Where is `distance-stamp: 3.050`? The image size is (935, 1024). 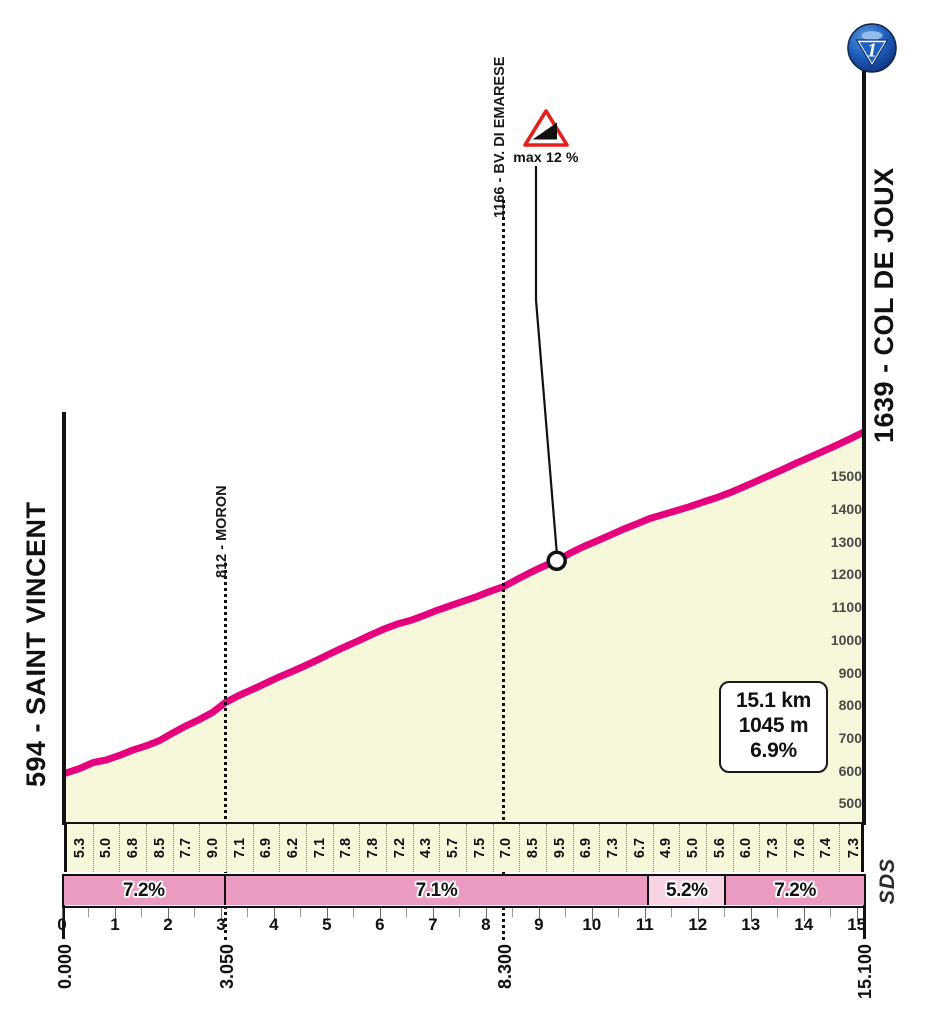 distance-stamp: 3.050 is located at coordinates (226, 967).